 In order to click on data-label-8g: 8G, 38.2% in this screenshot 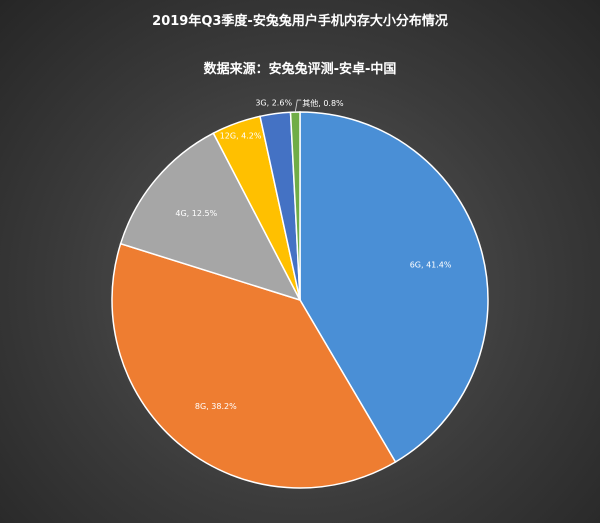, I will do `click(216, 406)`.